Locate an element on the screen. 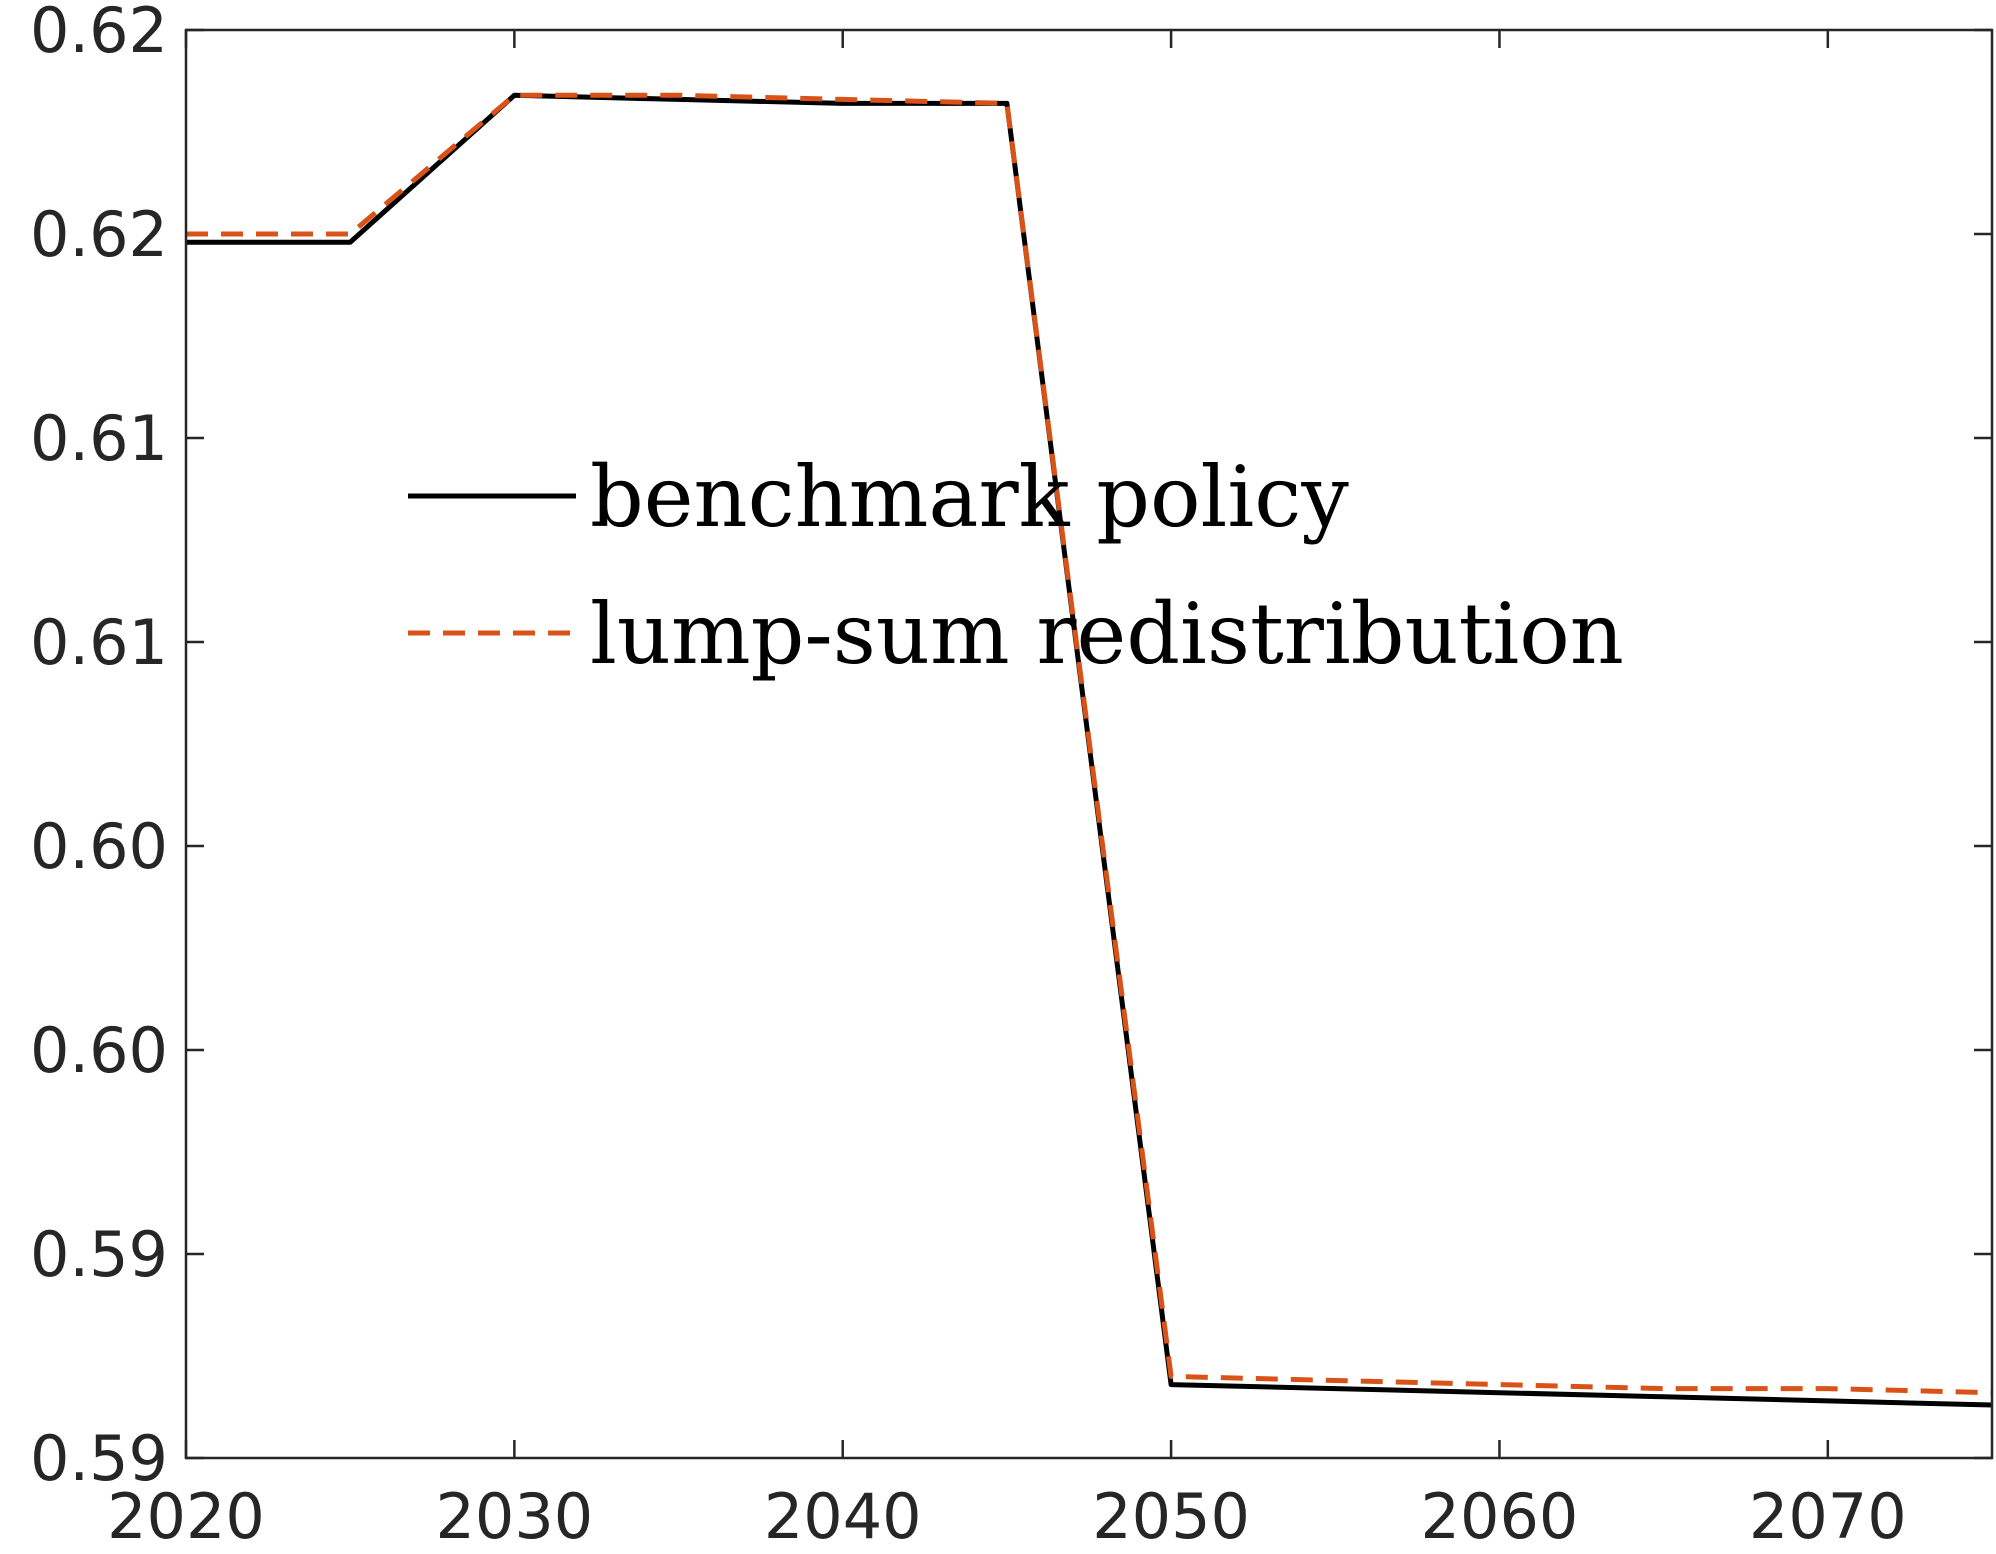  x-tick-label: 2070 is located at coordinates (1828, 1516).